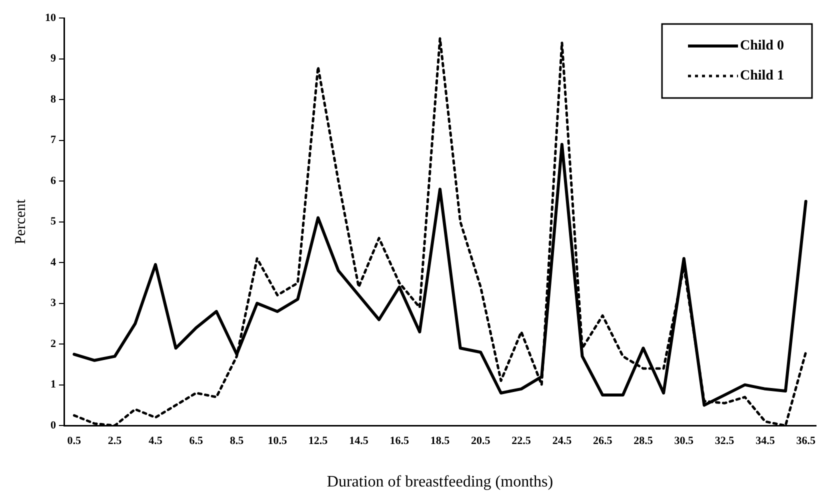 The width and height of the screenshot is (834, 504). What do you see at coordinates (278, 441) in the screenshot?
I see `x-tick-label: 10.5` at bounding box center [278, 441].